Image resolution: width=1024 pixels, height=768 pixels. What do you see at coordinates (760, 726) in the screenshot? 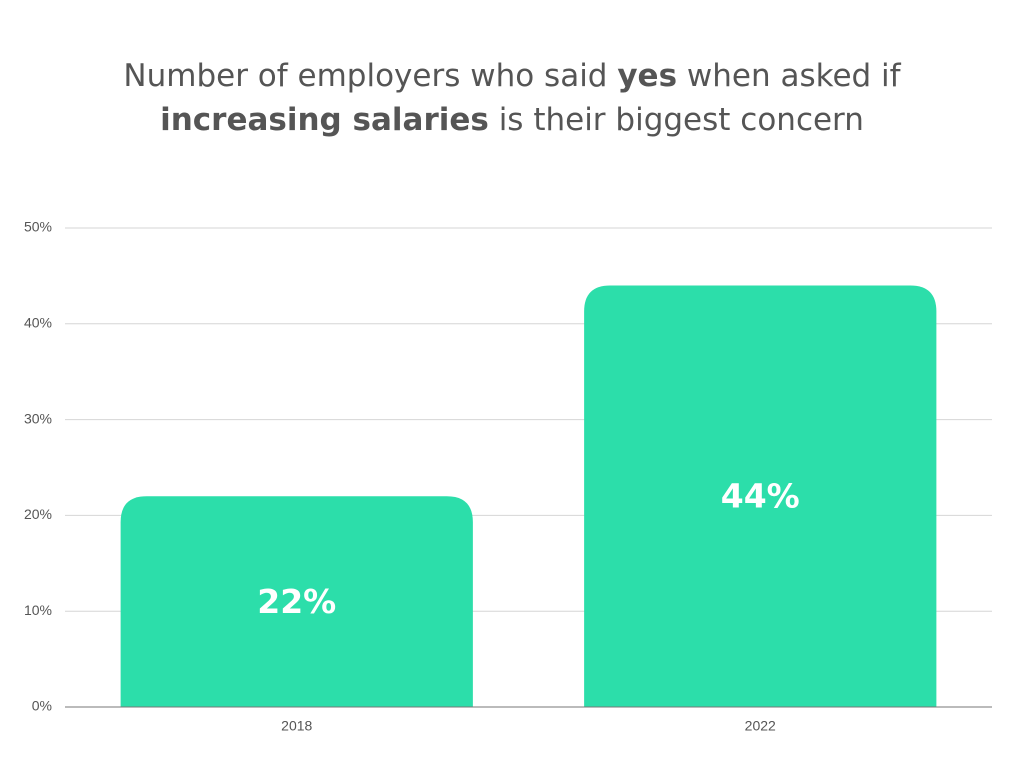
I see `x-tick-label: 2022` at bounding box center [760, 726].